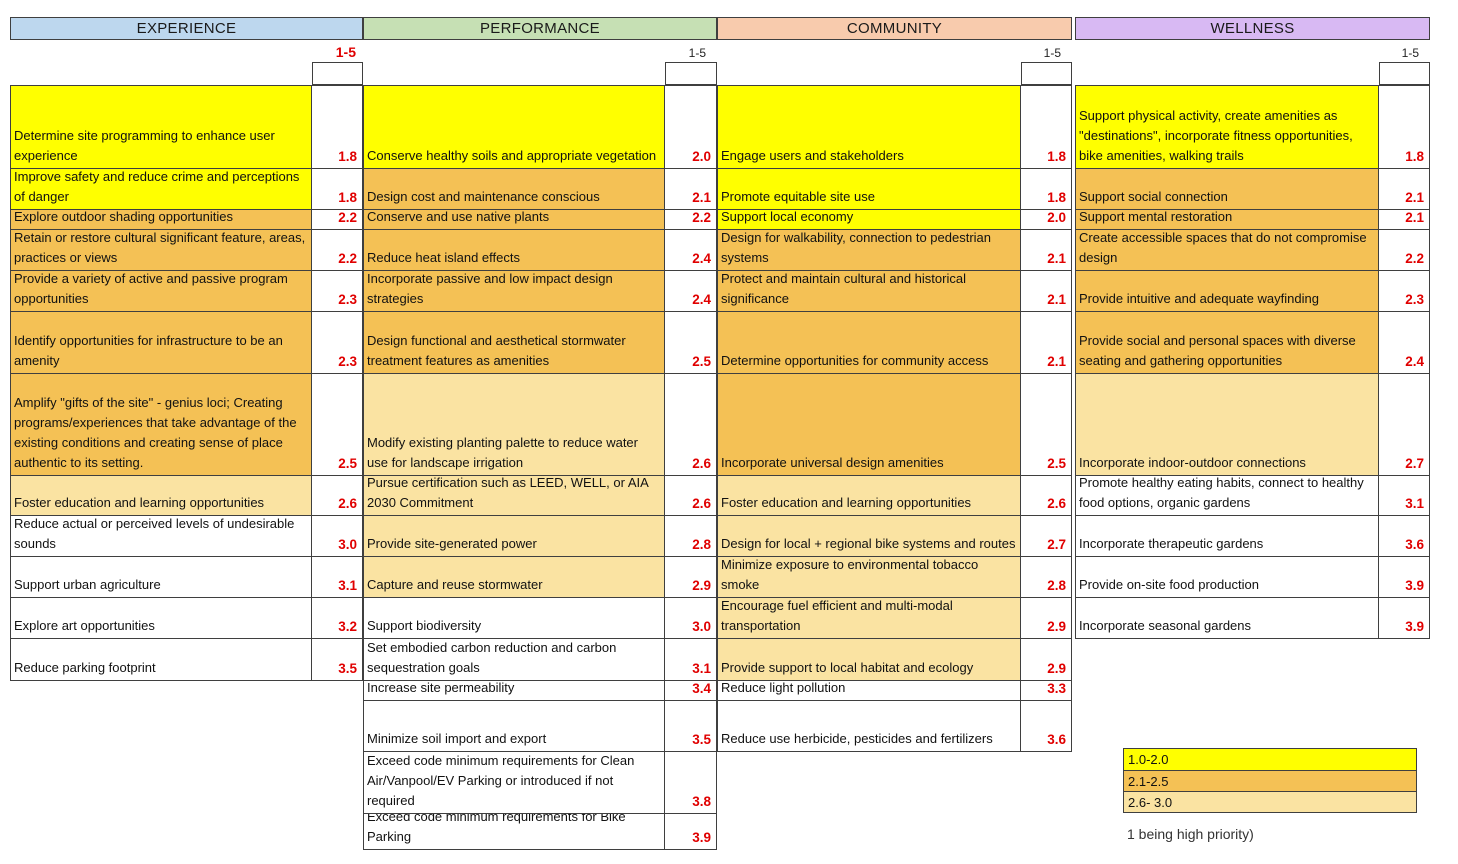 This screenshot has height=864, width=1458. What do you see at coordinates (514, 189) in the screenshot?
I see `strategy-text-cell: Design cost and maintenance conscious` at bounding box center [514, 189].